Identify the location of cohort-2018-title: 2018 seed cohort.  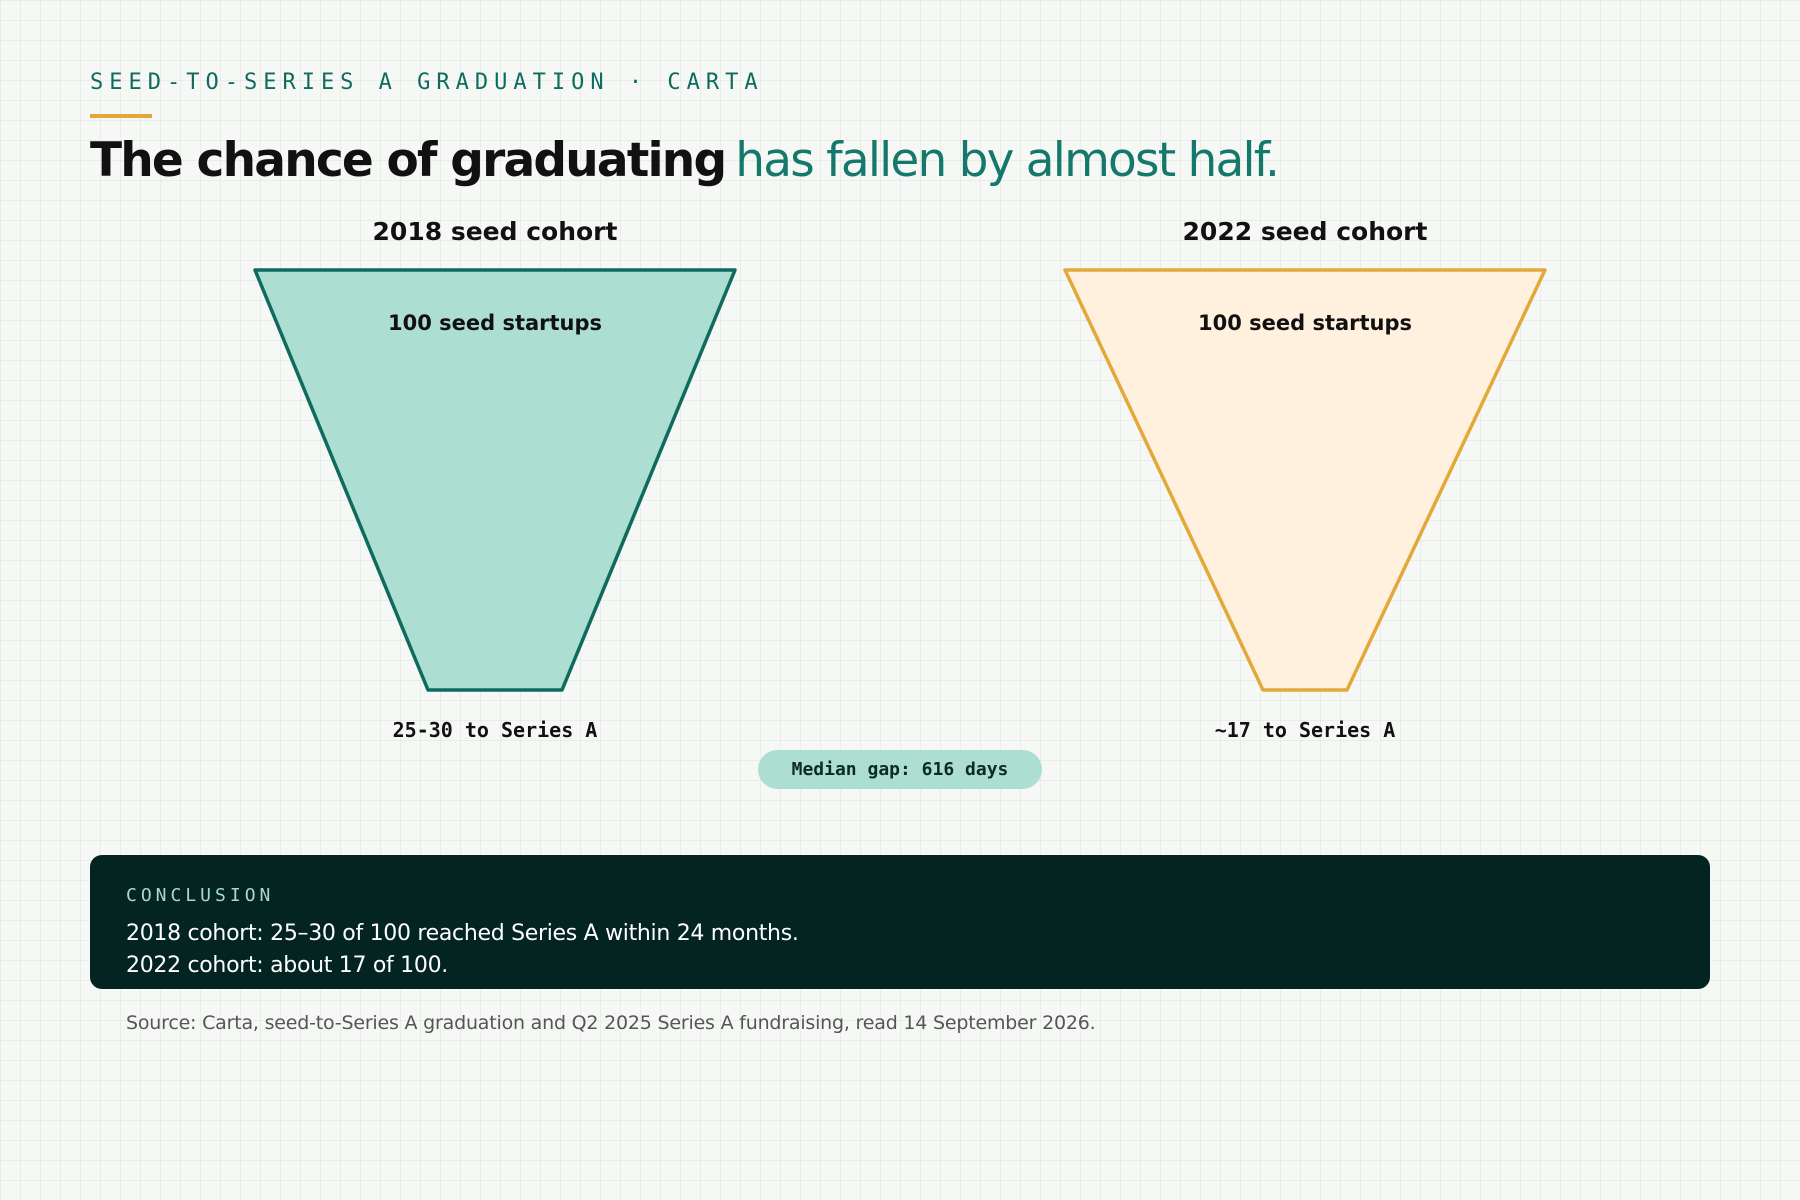
(495, 231).